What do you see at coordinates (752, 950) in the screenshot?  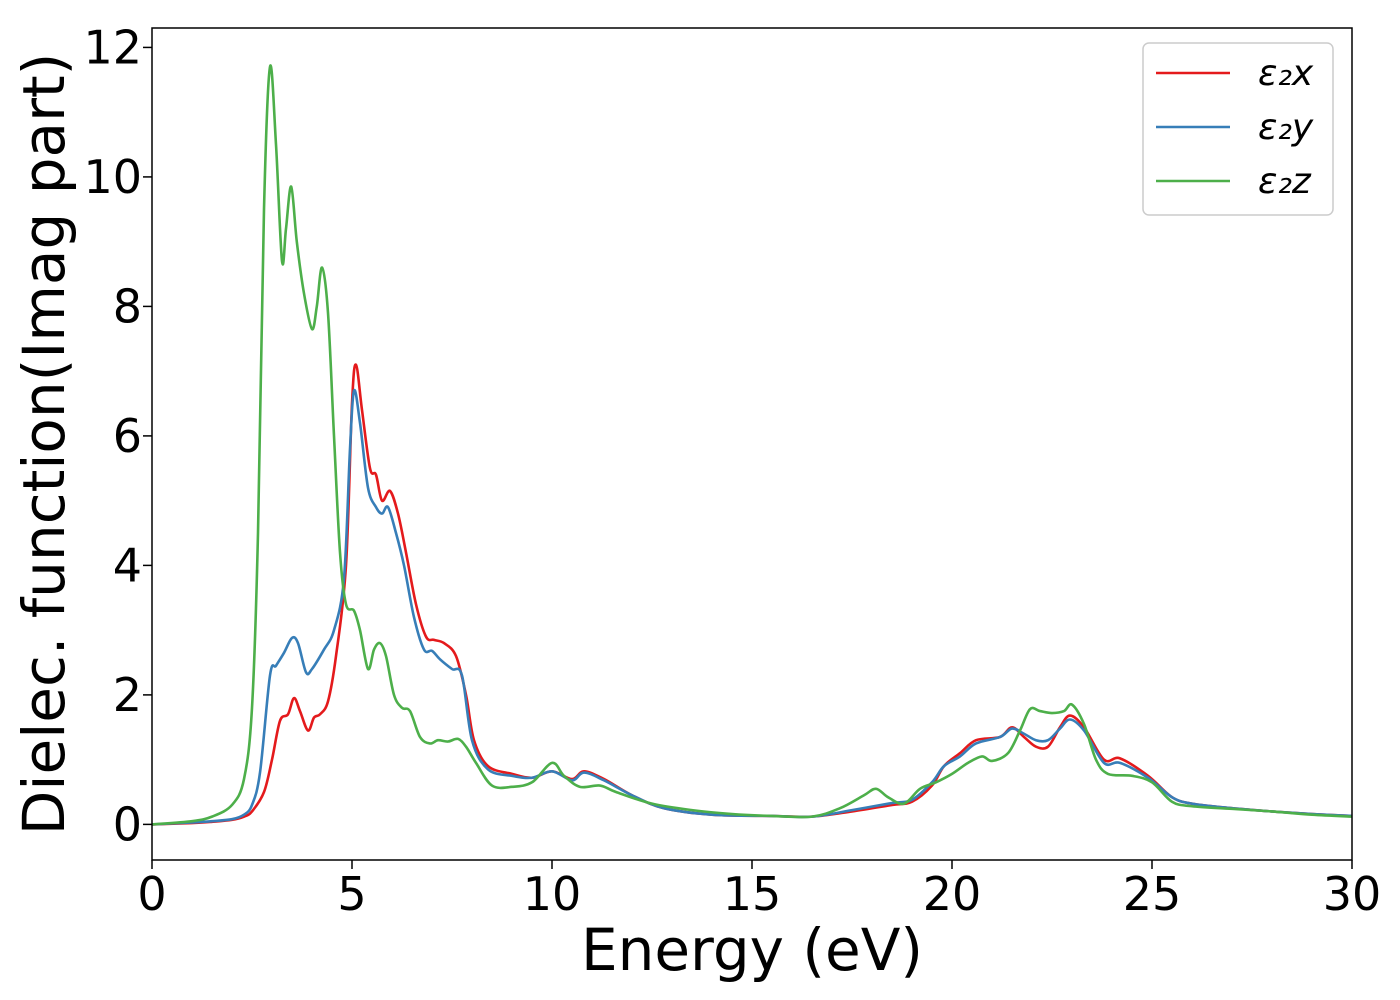 I see `x-axis-label: Energy (eV)` at bounding box center [752, 950].